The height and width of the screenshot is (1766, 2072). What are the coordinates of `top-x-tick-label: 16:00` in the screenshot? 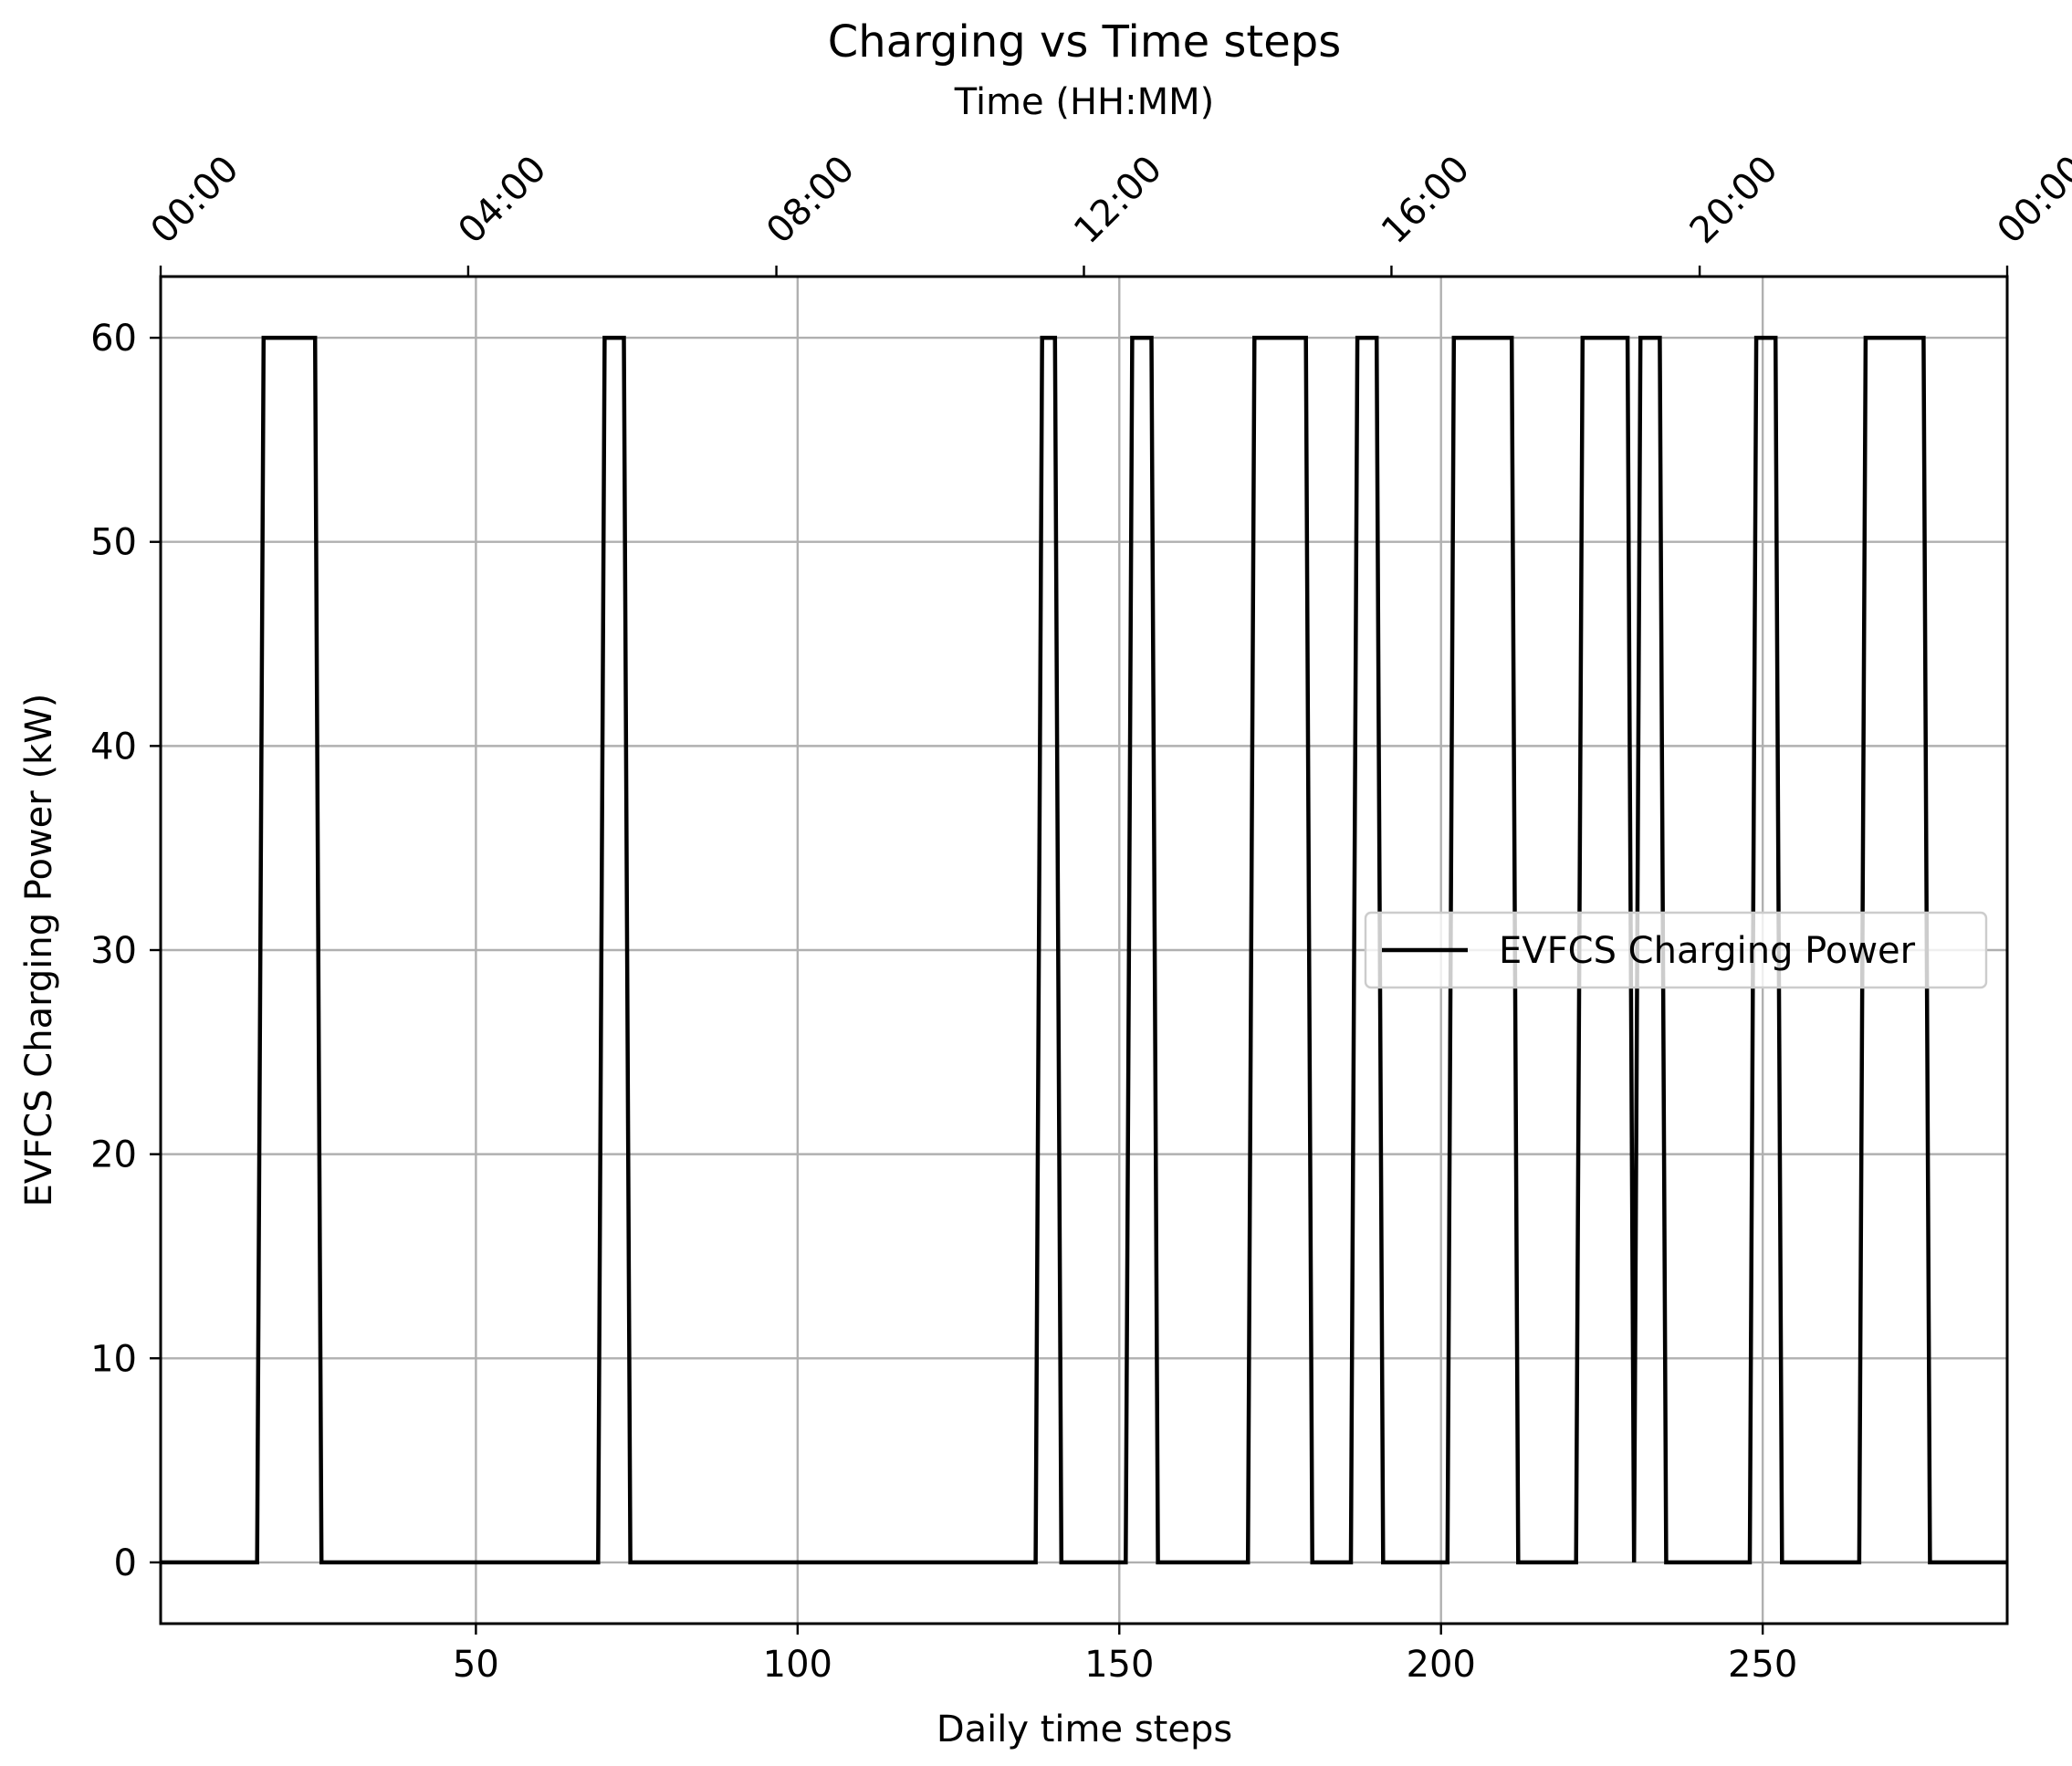 It's located at (1426, 200).